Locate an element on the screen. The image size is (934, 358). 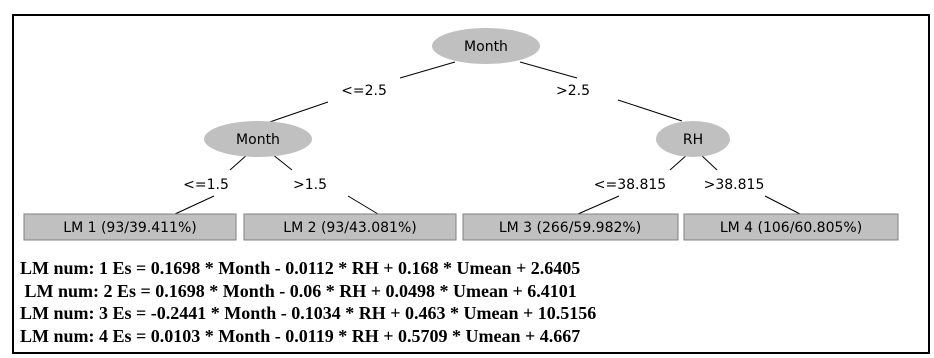
node-label: RH is located at coordinates (693, 140).